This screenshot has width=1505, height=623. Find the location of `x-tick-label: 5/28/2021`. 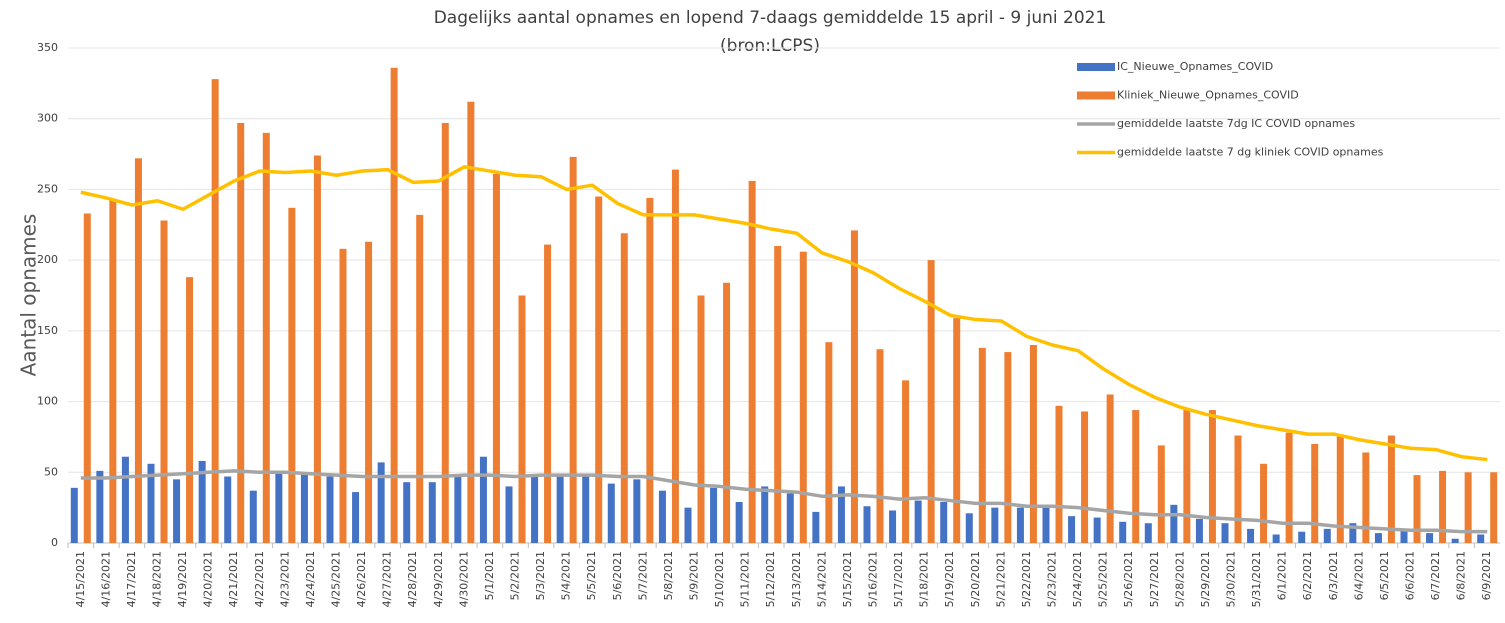

x-tick-label: 5/28/2021 is located at coordinates (1179, 579).